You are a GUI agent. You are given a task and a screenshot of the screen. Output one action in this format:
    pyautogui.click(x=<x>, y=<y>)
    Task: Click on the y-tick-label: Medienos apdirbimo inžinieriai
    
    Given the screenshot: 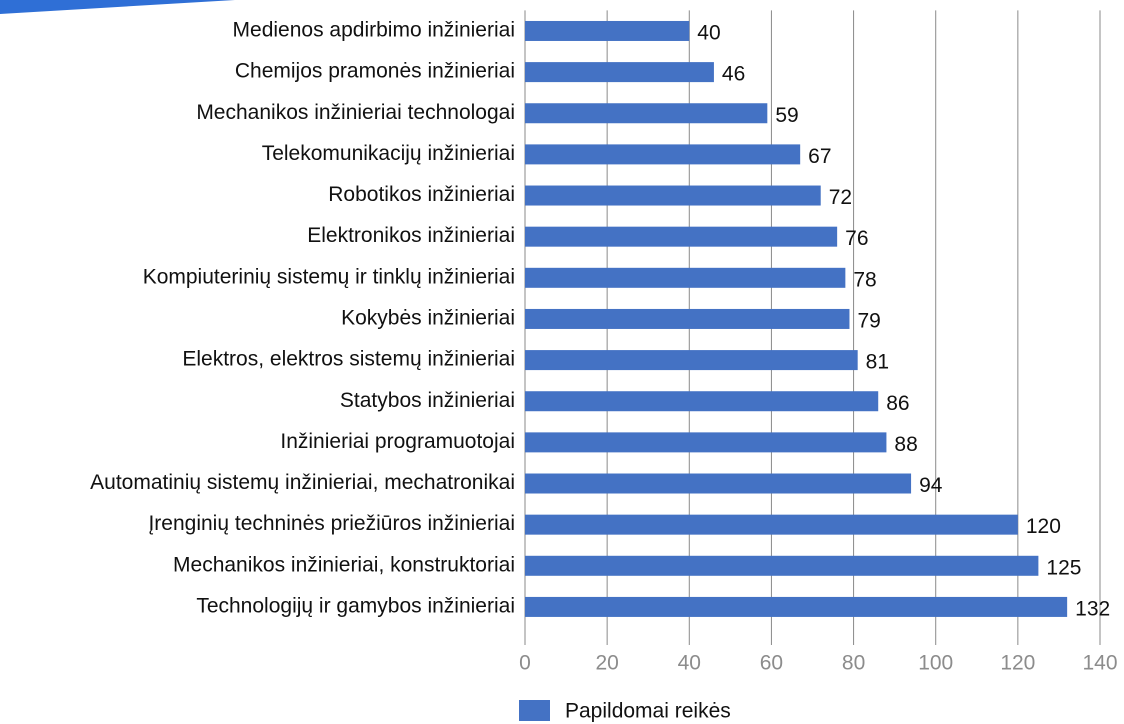 What is the action you would take?
    pyautogui.click(x=374, y=30)
    